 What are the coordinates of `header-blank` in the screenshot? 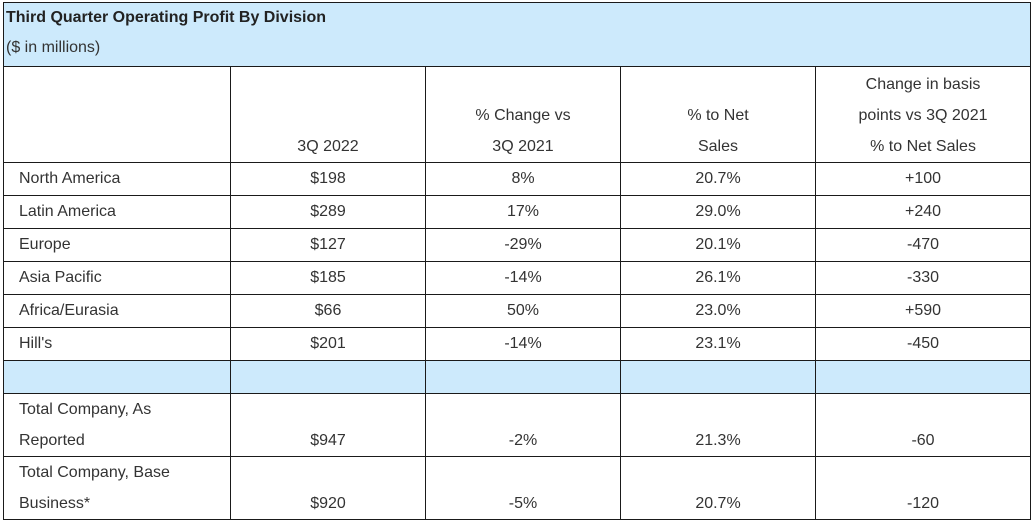 It's located at (117, 114).